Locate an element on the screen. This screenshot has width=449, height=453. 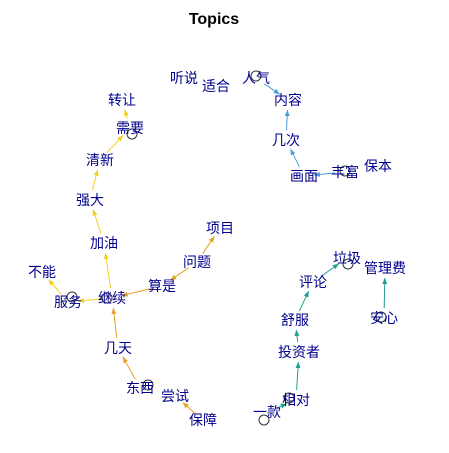
node-circle-n7 is located at coordinates (345, 171).